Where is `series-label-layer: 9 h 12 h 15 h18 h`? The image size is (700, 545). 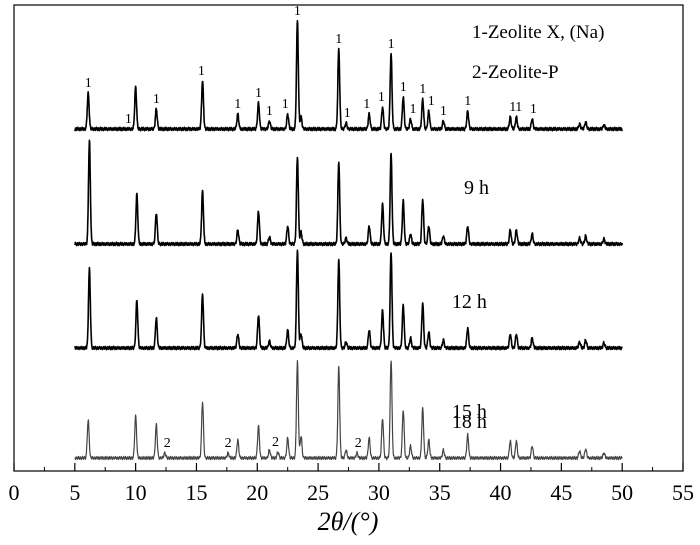 series-label-layer: 9 h 12 h 15 h18 h is located at coordinates (470, 305).